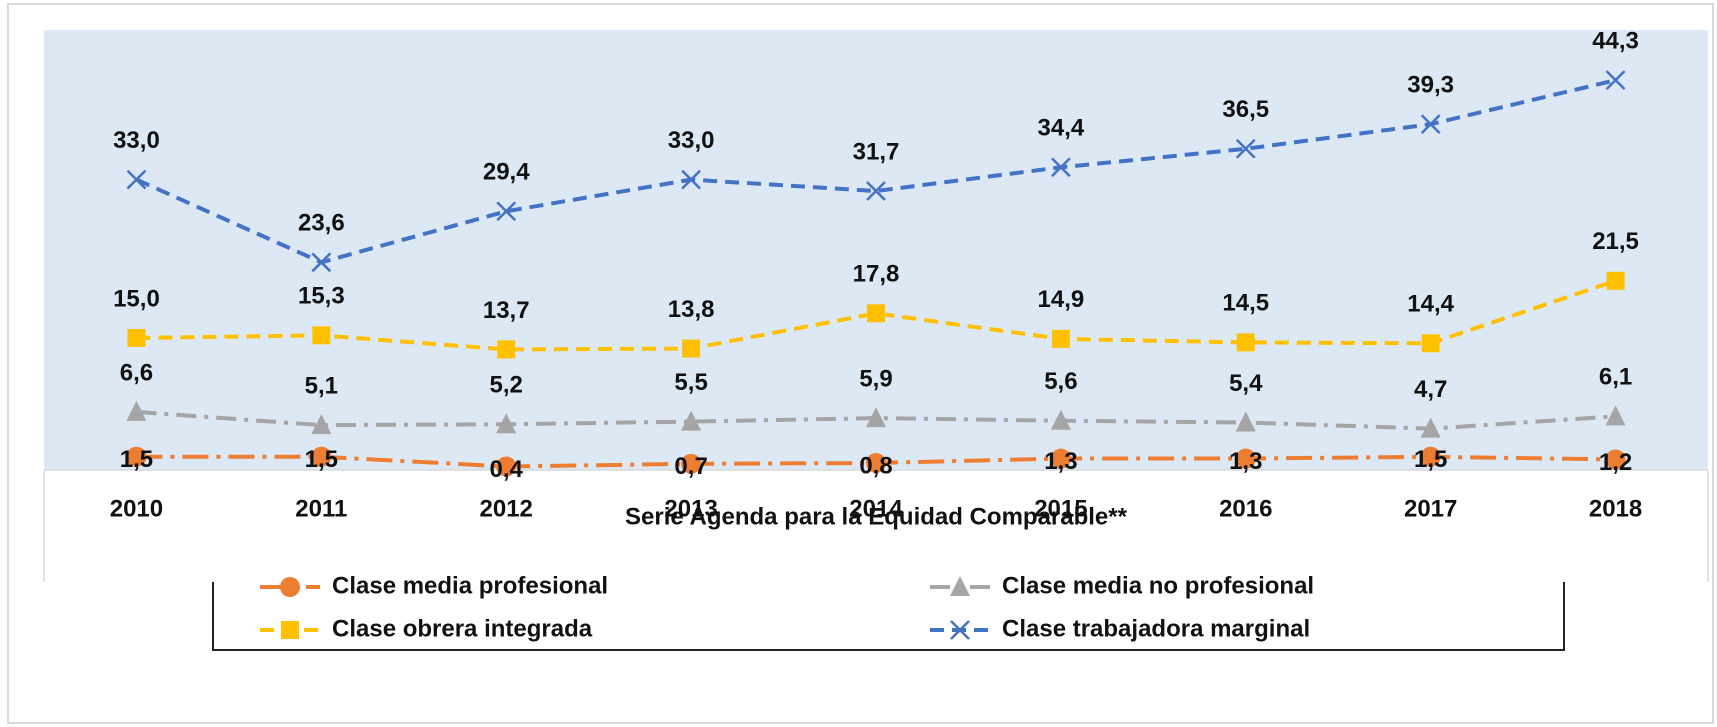  I want to click on data-label: 23,6, so click(321, 223).